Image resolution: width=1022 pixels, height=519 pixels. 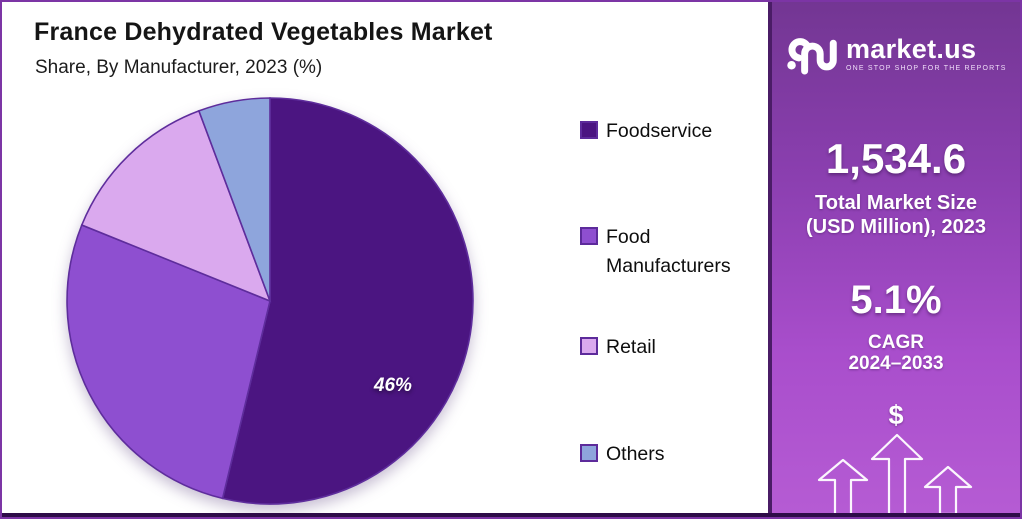 I want to click on market-size-label-line2: (USD Million), 2023, so click(x=896, y=227).